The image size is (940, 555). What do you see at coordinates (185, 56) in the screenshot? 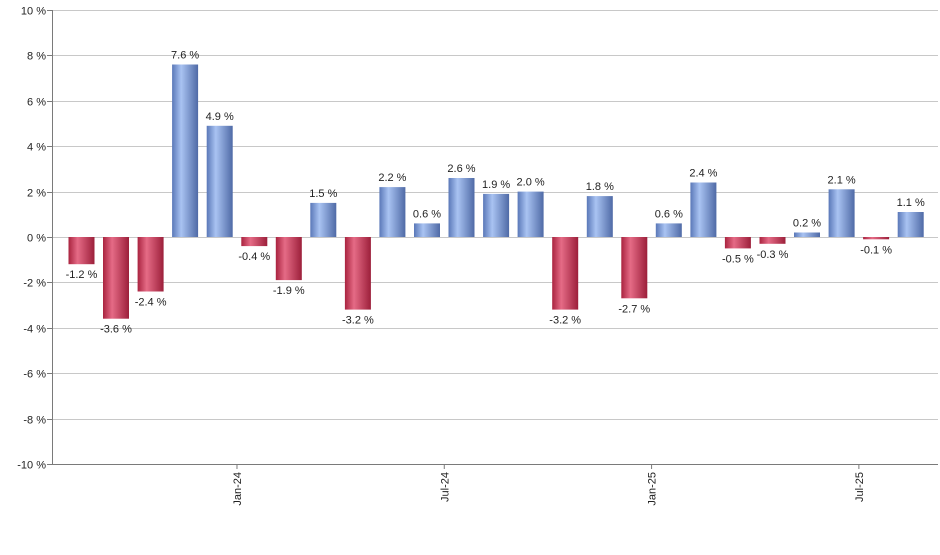
I see `bar-value-label: 7.6 %` at bounding box center [185, 56].